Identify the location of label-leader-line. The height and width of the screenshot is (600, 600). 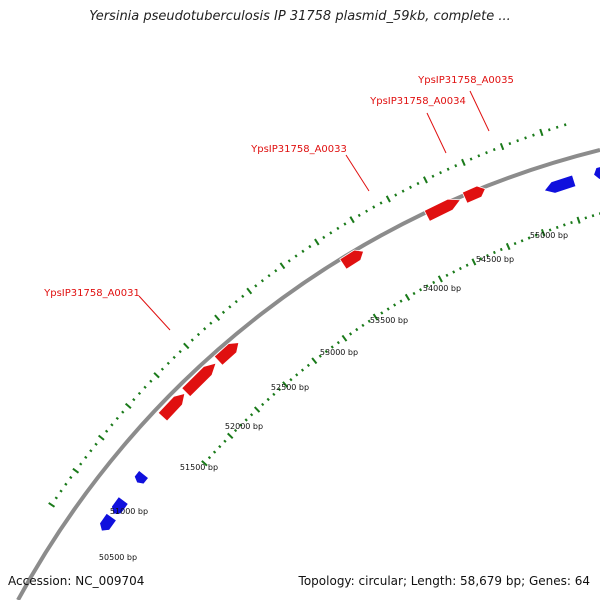
(479, 111).